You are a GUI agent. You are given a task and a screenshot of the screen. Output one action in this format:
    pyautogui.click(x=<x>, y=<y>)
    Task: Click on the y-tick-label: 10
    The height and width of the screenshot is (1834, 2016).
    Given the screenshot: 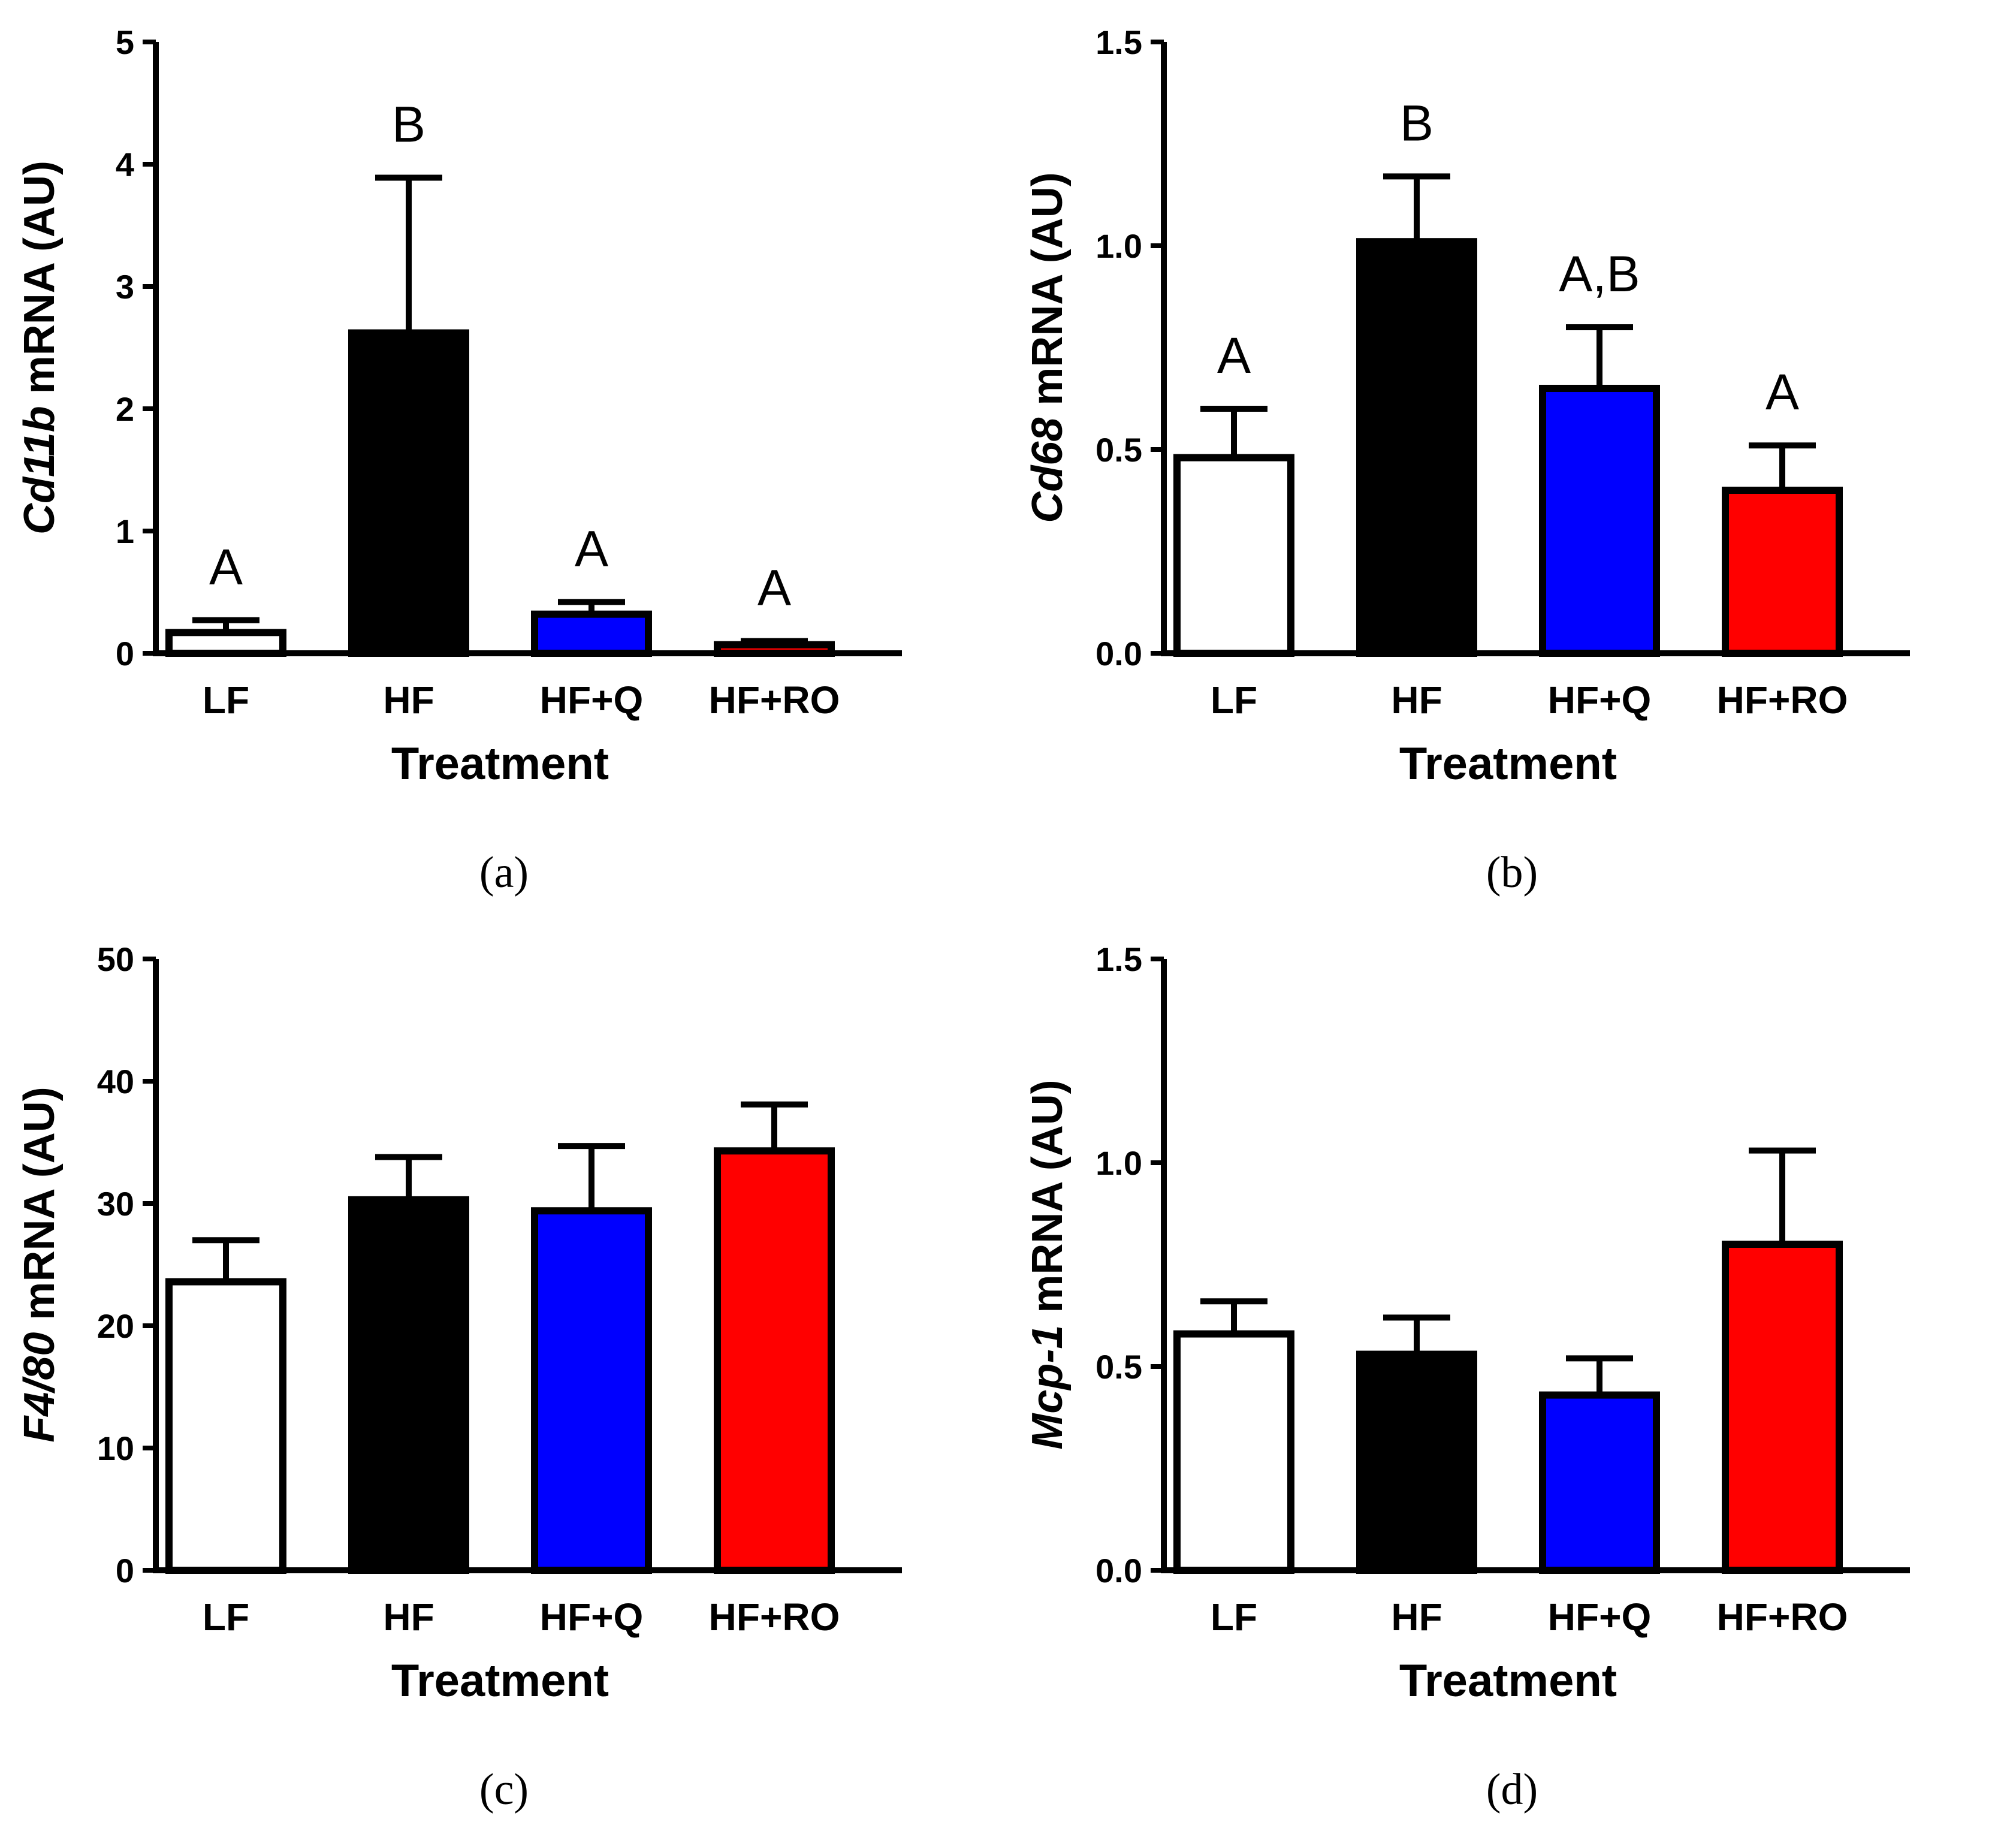 What is the action you would take?
    pyautogui.click(x=115, y=1448)
    